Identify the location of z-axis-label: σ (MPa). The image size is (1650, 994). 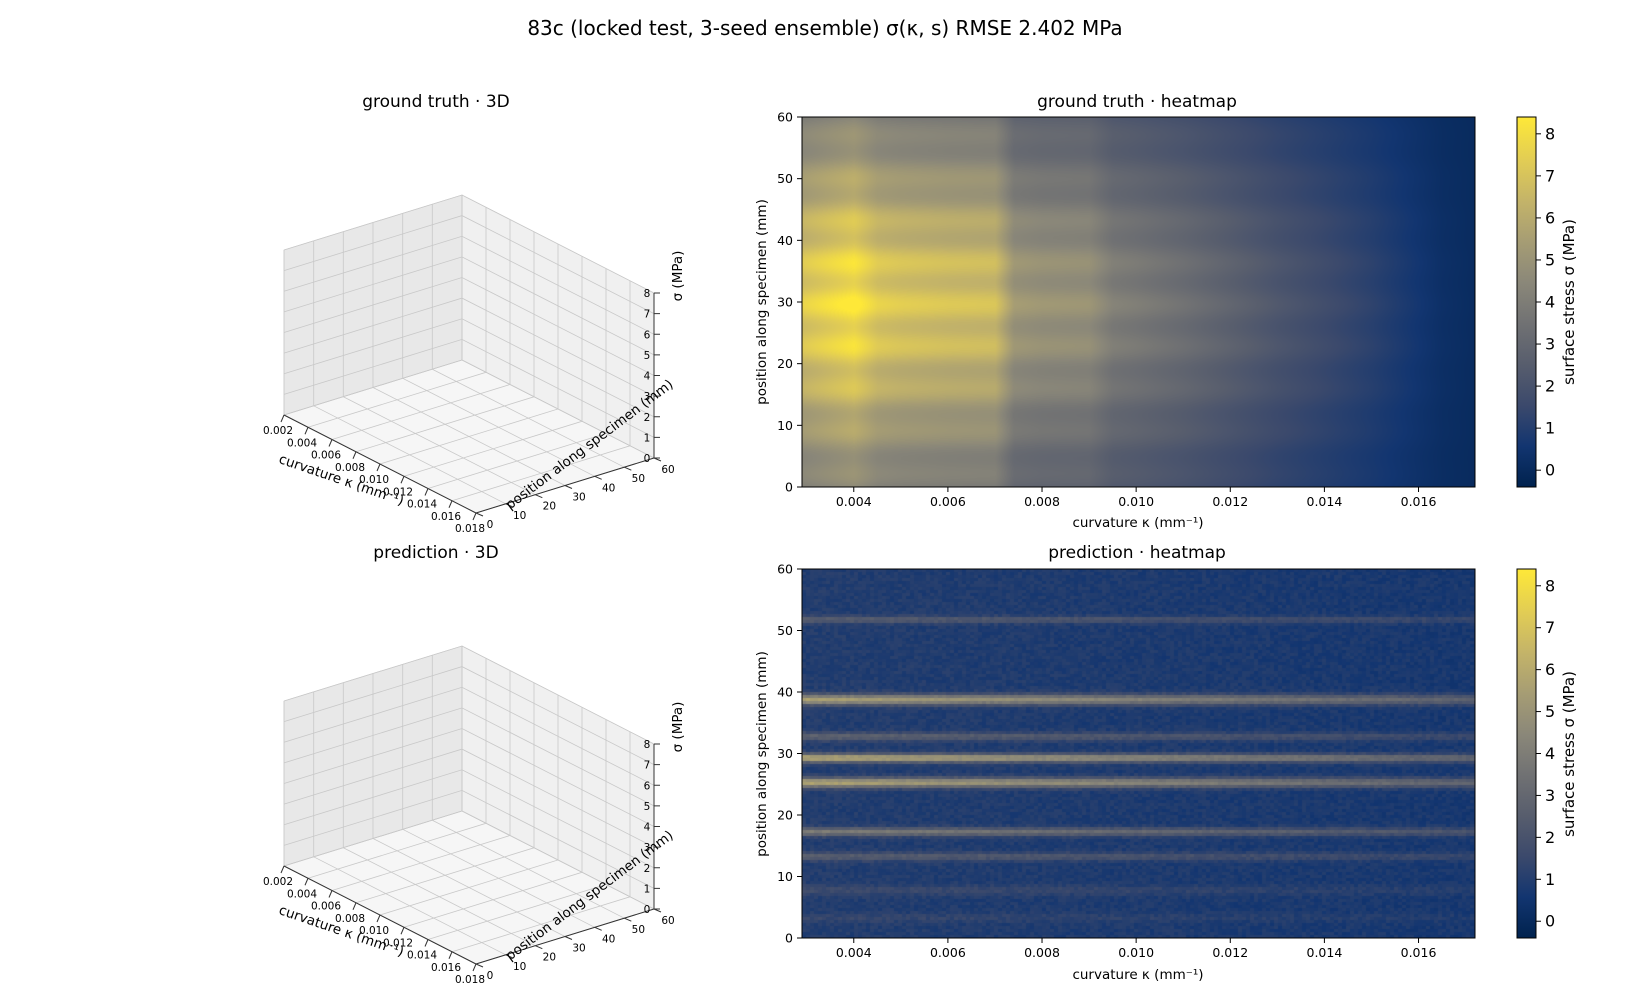
(678, 276).